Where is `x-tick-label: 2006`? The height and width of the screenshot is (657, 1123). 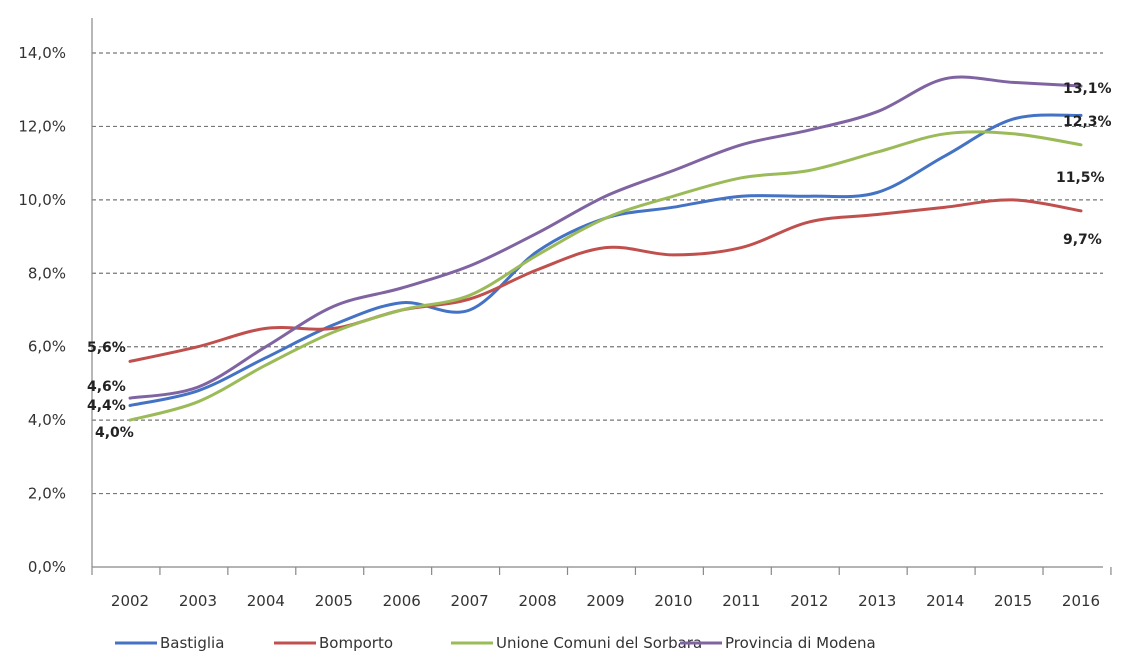 x-tick-label: 2006 is located at coordinates (402, 601).